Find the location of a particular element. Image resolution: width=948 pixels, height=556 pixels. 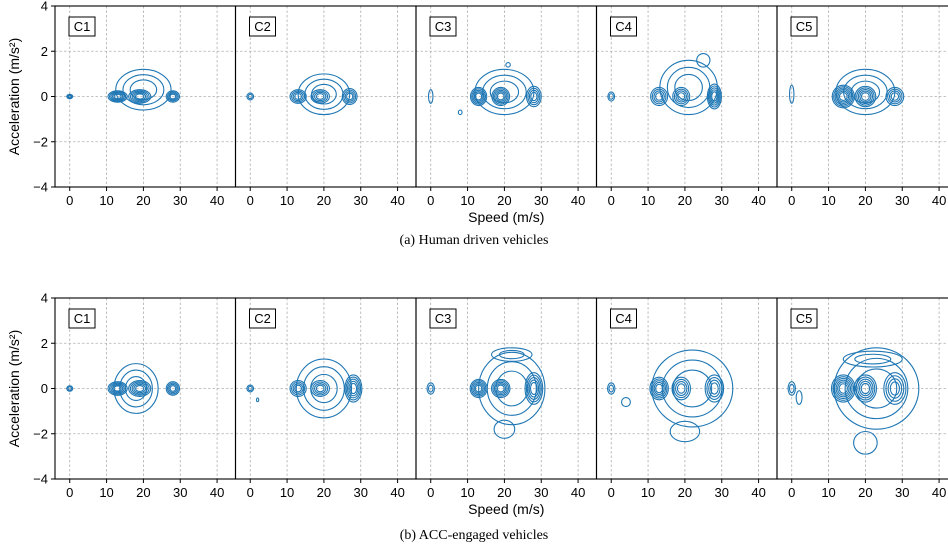

y-tick-label: −2 is located at coordinates (40, 141).